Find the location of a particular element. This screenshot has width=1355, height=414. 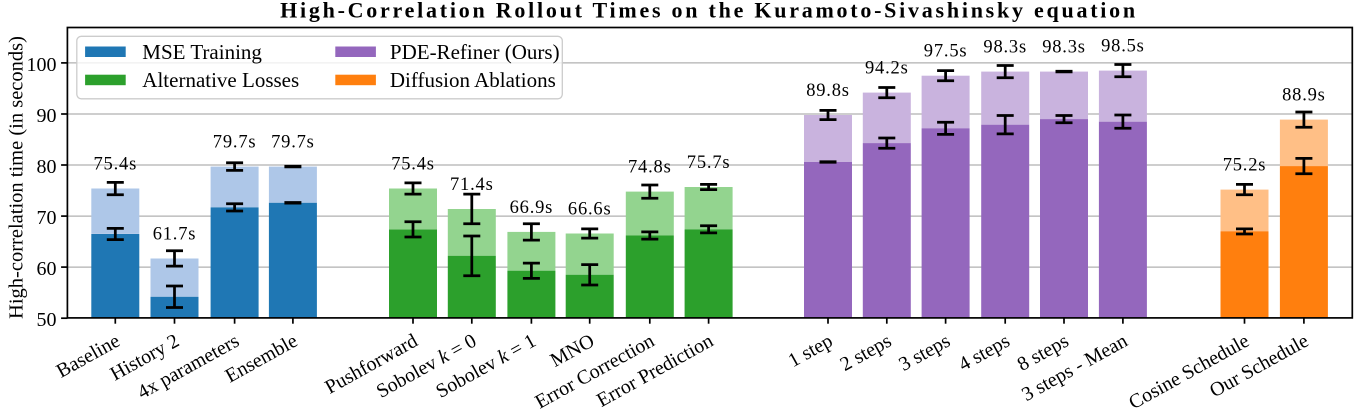

svg-text: PDE-Refiner (Ours) is located at coordinates (475, 52).